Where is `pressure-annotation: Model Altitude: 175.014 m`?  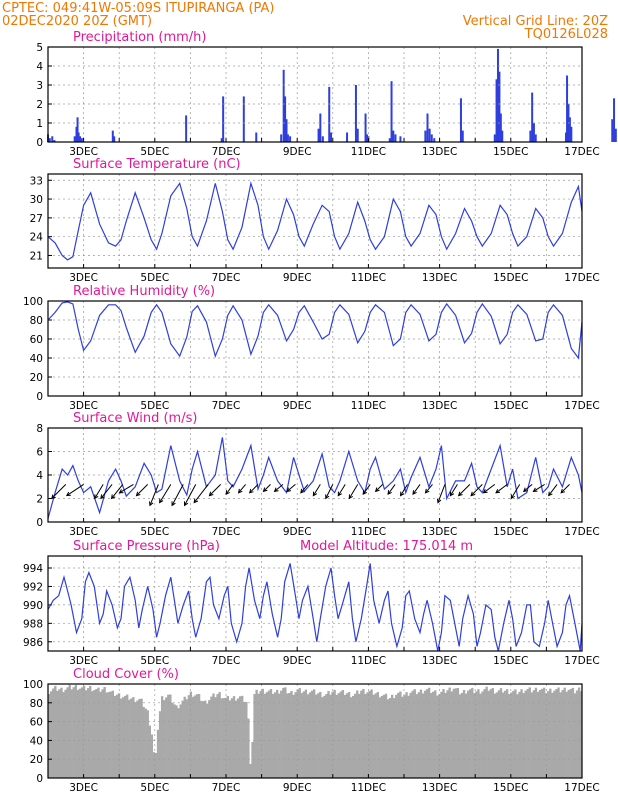 pressure-annotation: Model Altitude: 175.014 m is located at coordinates (386, 546).